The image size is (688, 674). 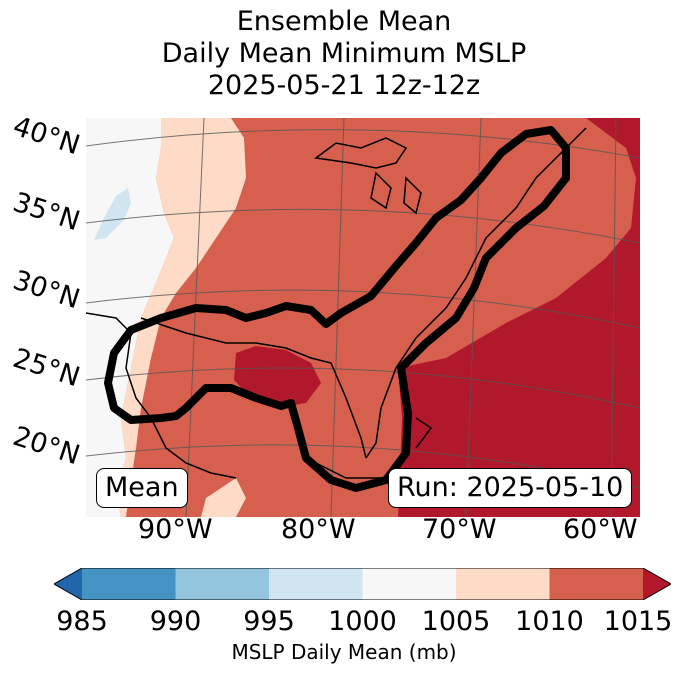 What do you see at coordinates (46, 290) in the screenshot?
I see `lat-label-30n: 30°N` at bounding box center [46, 290].